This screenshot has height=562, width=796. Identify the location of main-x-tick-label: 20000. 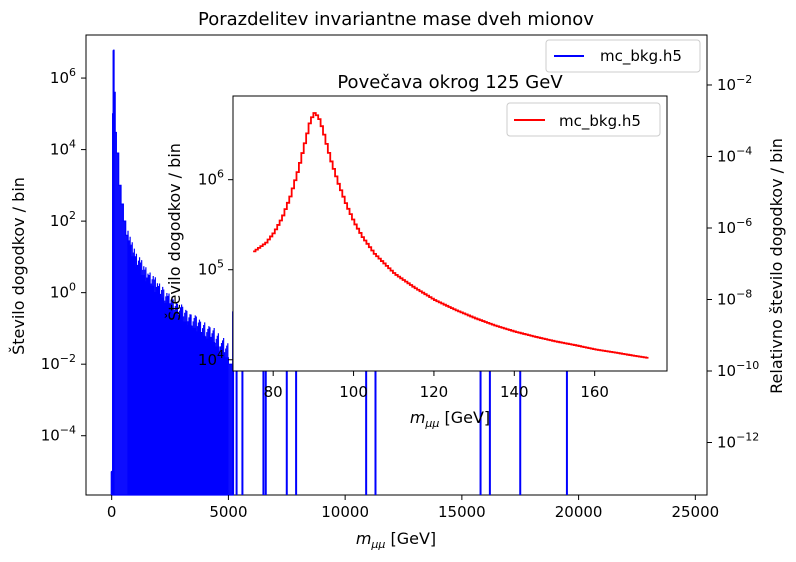
(579, 512).